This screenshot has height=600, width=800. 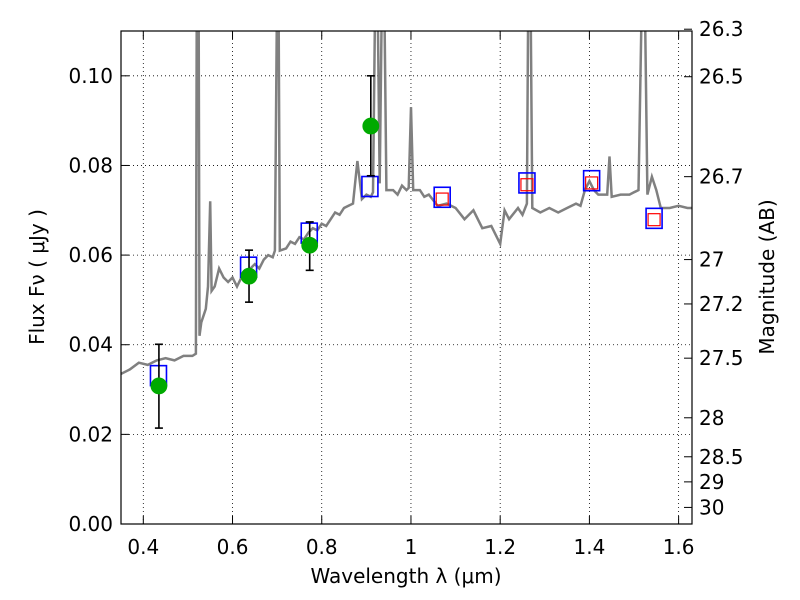 I want to click on y-tick-label: 0.02, so click(x=90, y=434).